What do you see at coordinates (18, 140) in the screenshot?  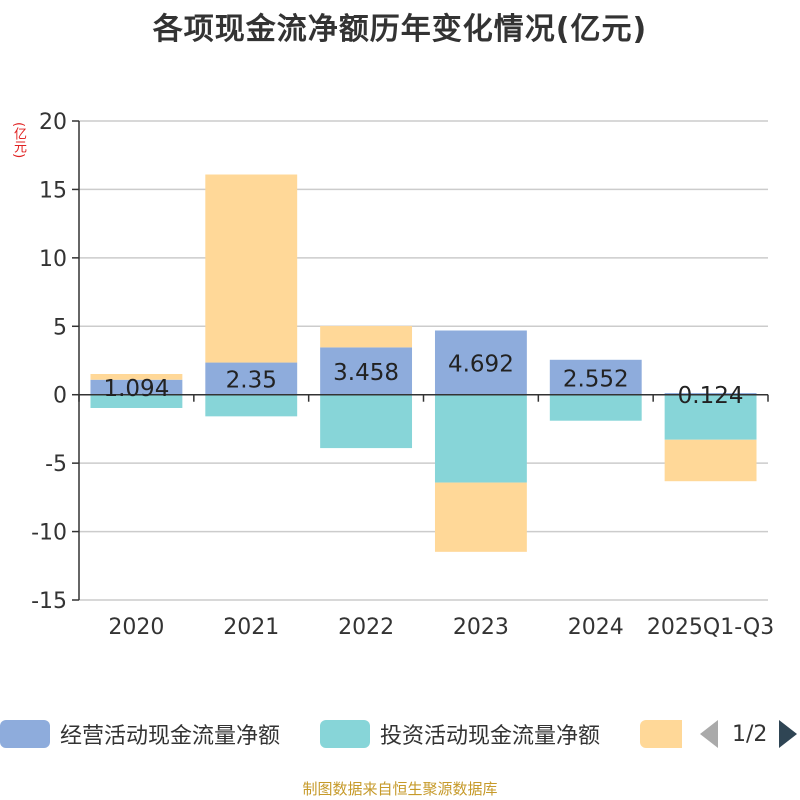 I see `y-axis-unit-label: (亿元)` at bounding box center [18, 140].